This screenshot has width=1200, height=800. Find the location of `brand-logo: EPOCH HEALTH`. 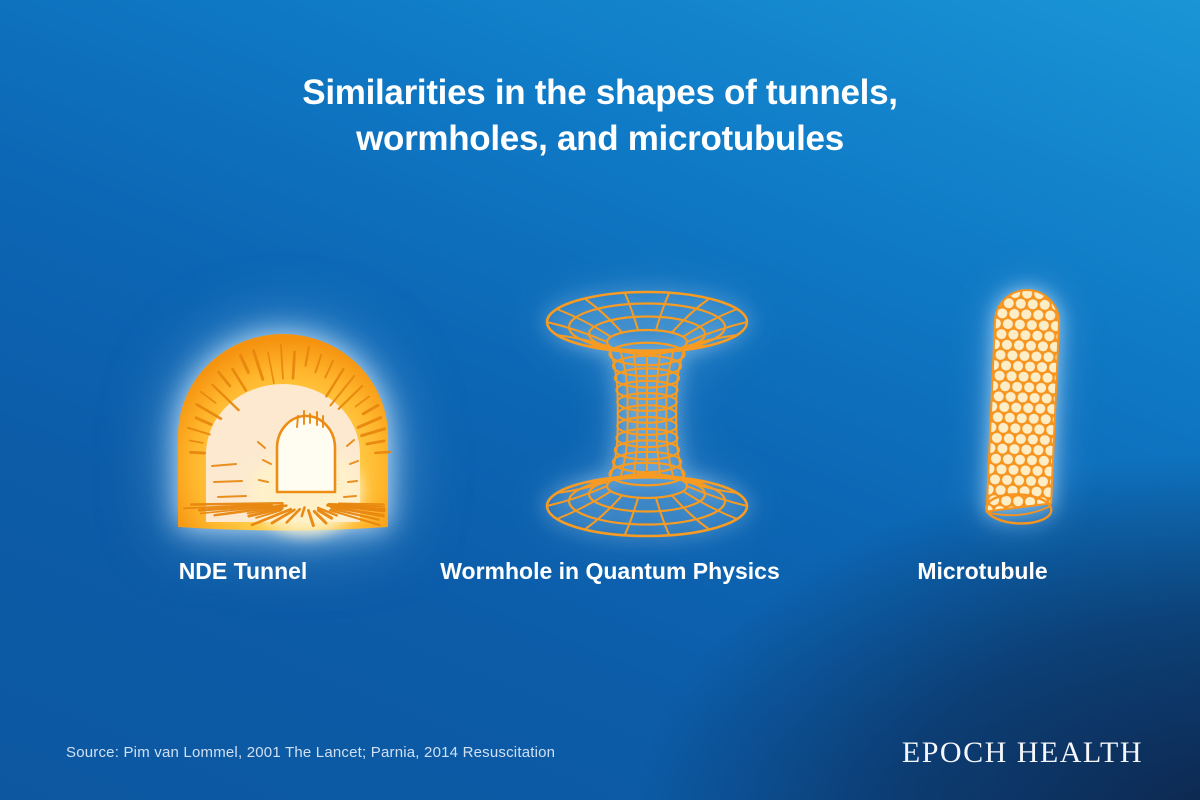

brand-logo: EPOCH HEALTH is located at coordinates (1022, 752).